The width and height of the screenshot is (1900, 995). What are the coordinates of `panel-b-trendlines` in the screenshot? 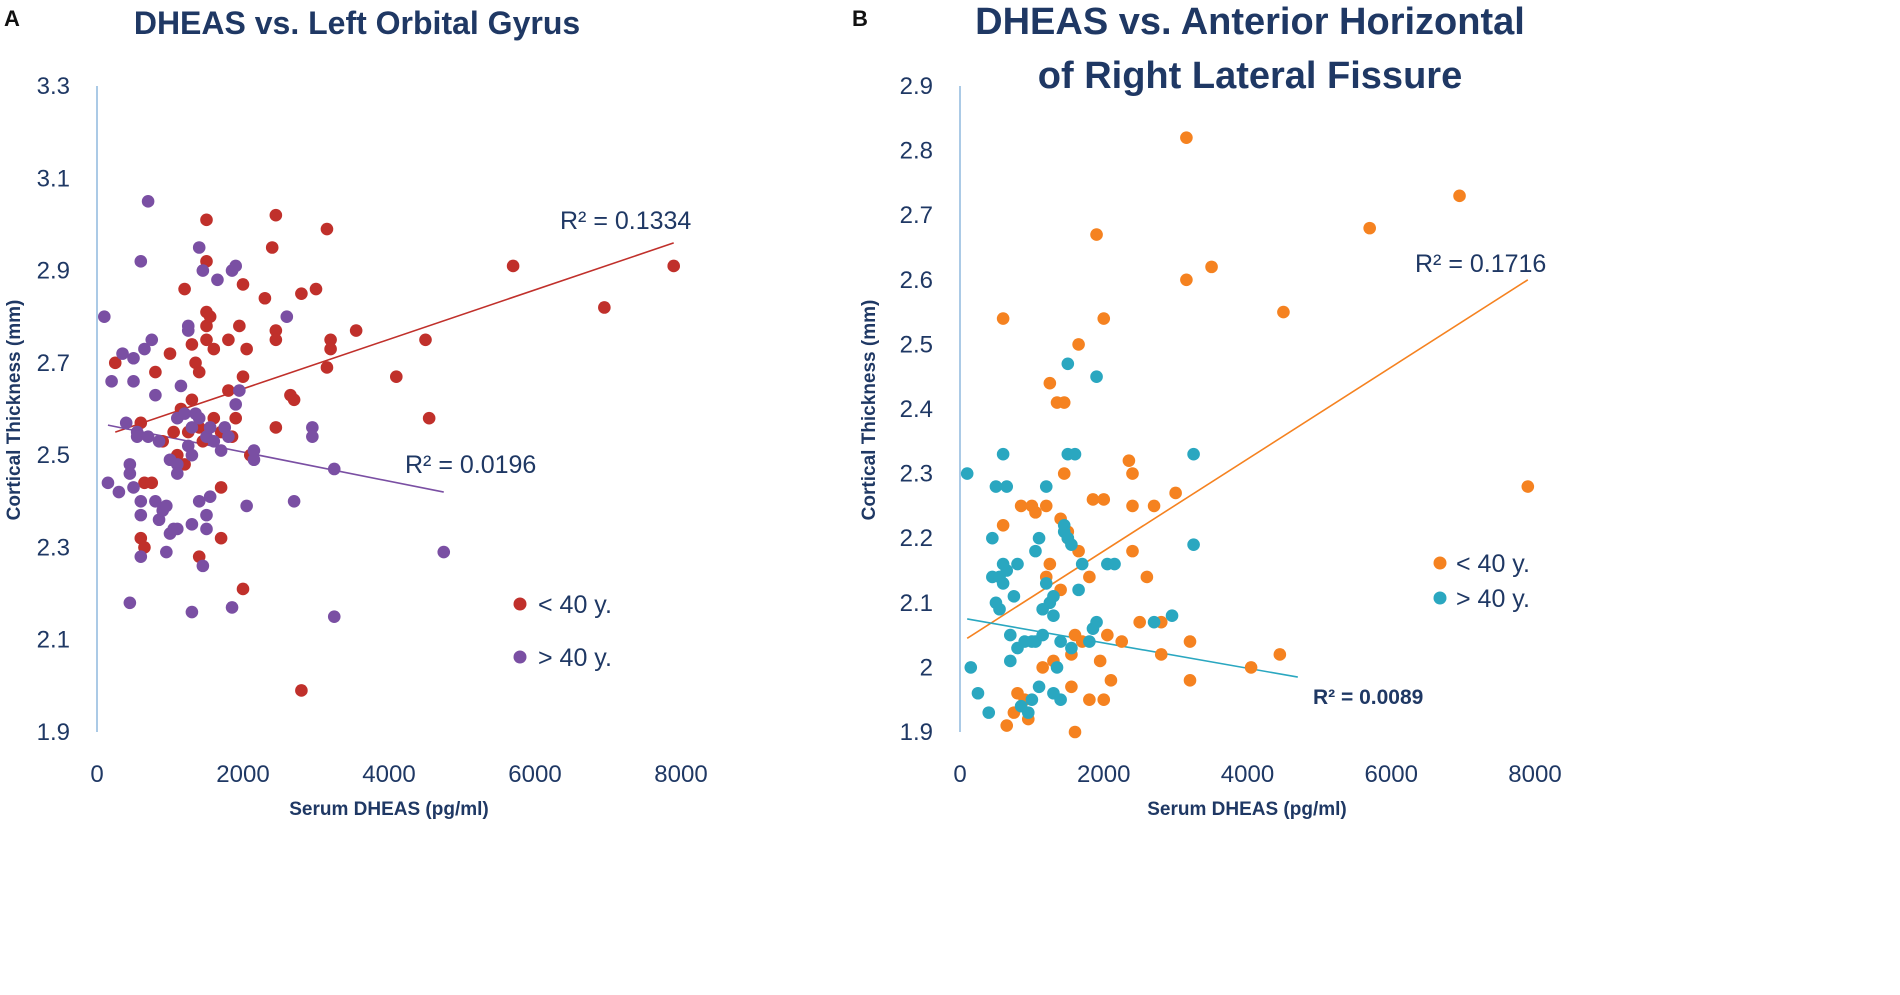 It's located at (1247, 478).